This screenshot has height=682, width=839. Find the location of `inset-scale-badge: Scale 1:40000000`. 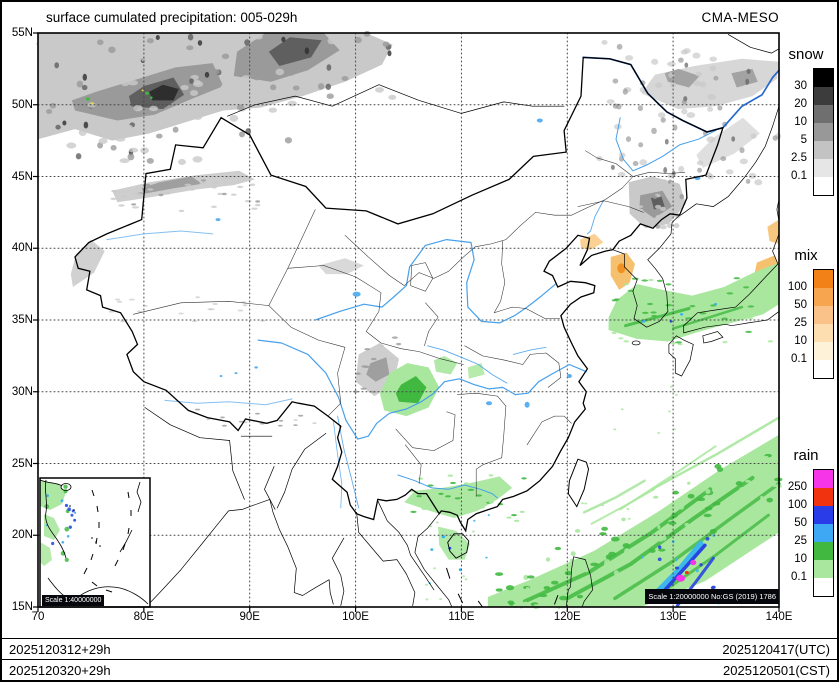

inset-scale-badge: Scale 1:40000000 is located at coordinates (73, 600).